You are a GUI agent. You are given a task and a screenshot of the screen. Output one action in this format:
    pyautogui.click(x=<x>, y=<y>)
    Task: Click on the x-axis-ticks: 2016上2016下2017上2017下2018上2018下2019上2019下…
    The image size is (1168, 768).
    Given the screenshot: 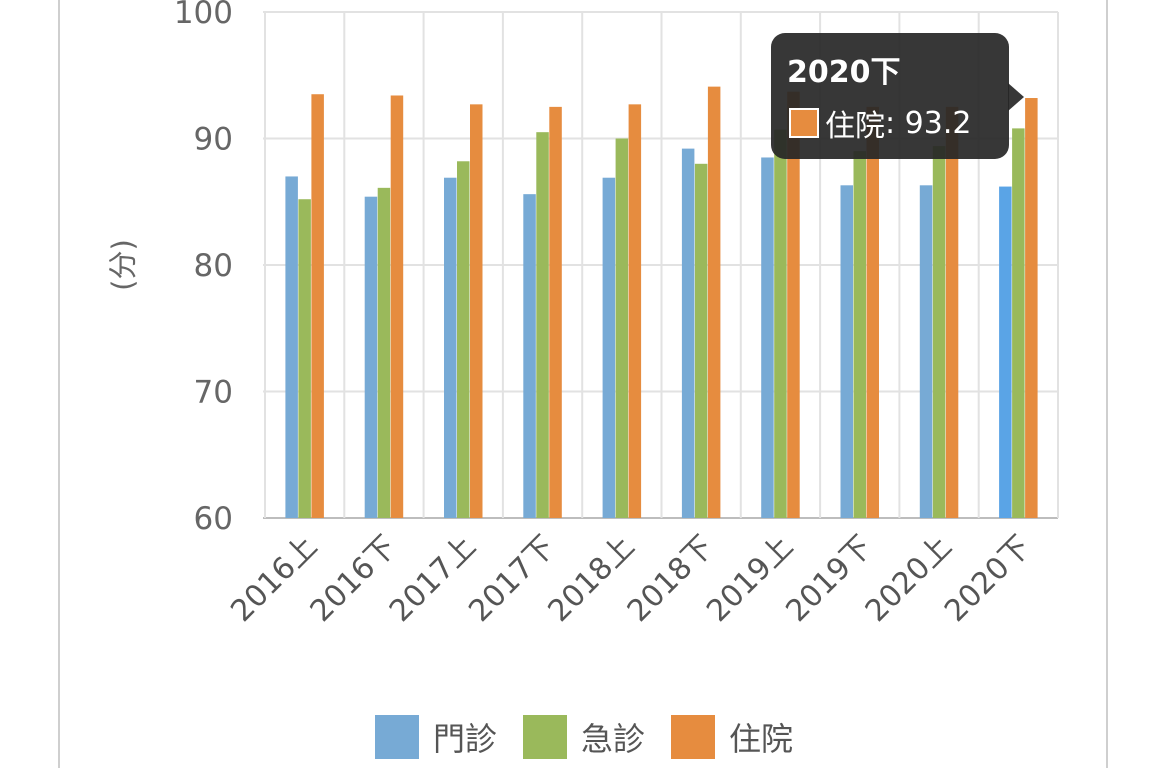 What is the action you would take?
    pyautogui.click(x=631, y=579)
    